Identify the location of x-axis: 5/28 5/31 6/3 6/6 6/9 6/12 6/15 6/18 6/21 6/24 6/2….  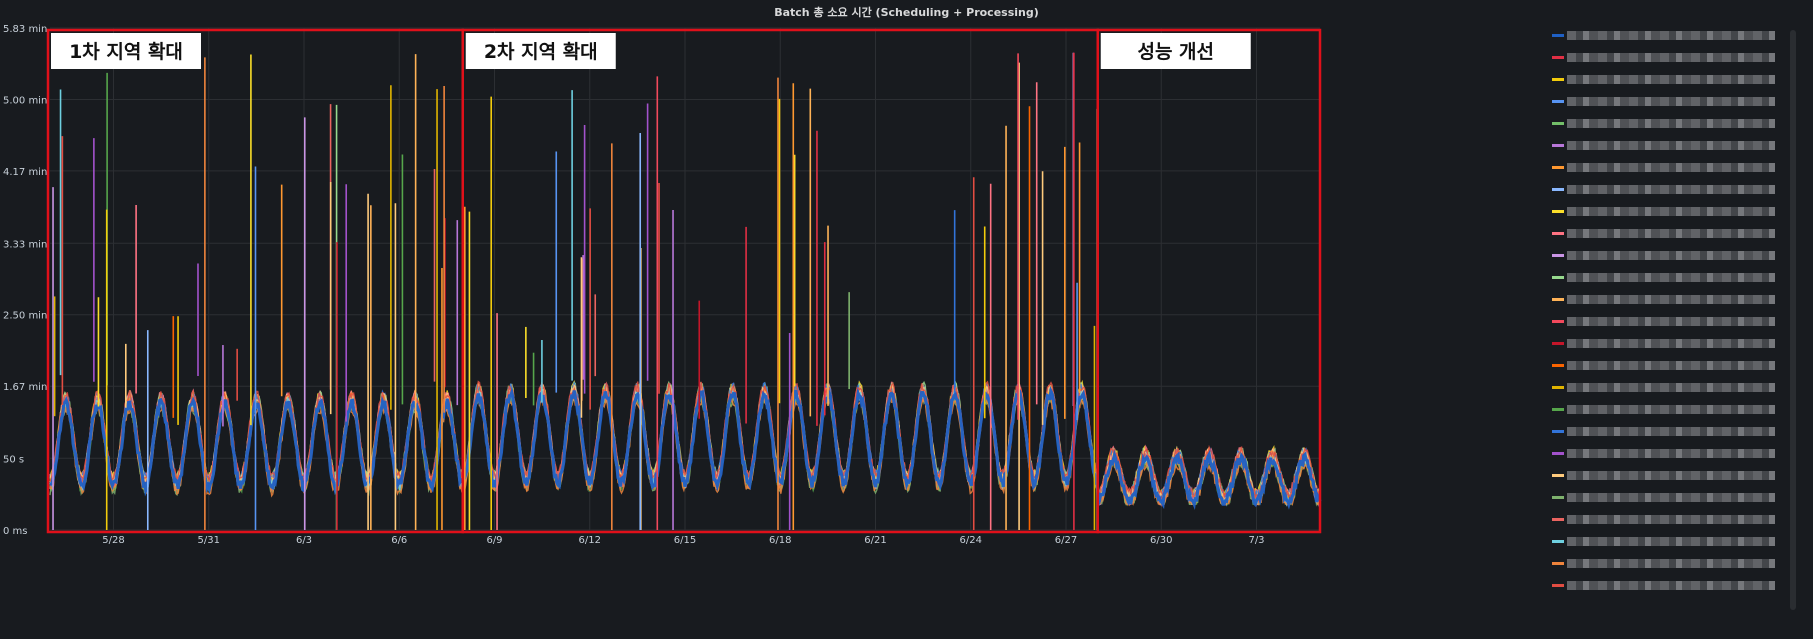
(683, 540).